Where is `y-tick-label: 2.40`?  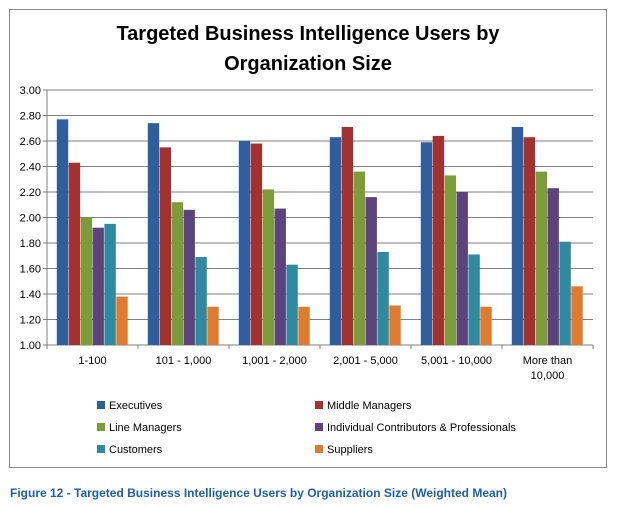
y-tick-label: 2.40 is located at coordinates (30, 168).